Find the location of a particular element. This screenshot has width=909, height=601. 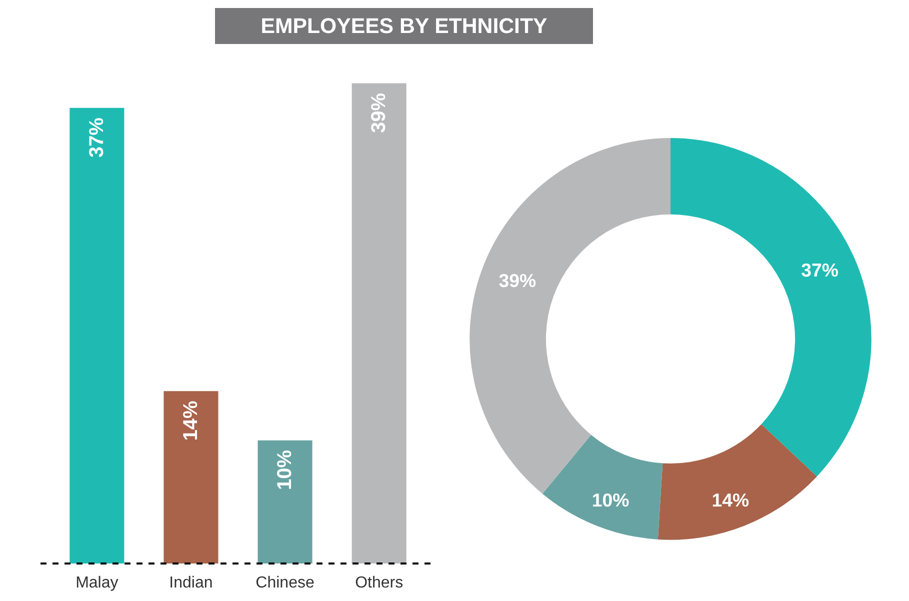

chart-title: EMPLOYEES BY ETHNICITY is located at coordinates (404, 26).